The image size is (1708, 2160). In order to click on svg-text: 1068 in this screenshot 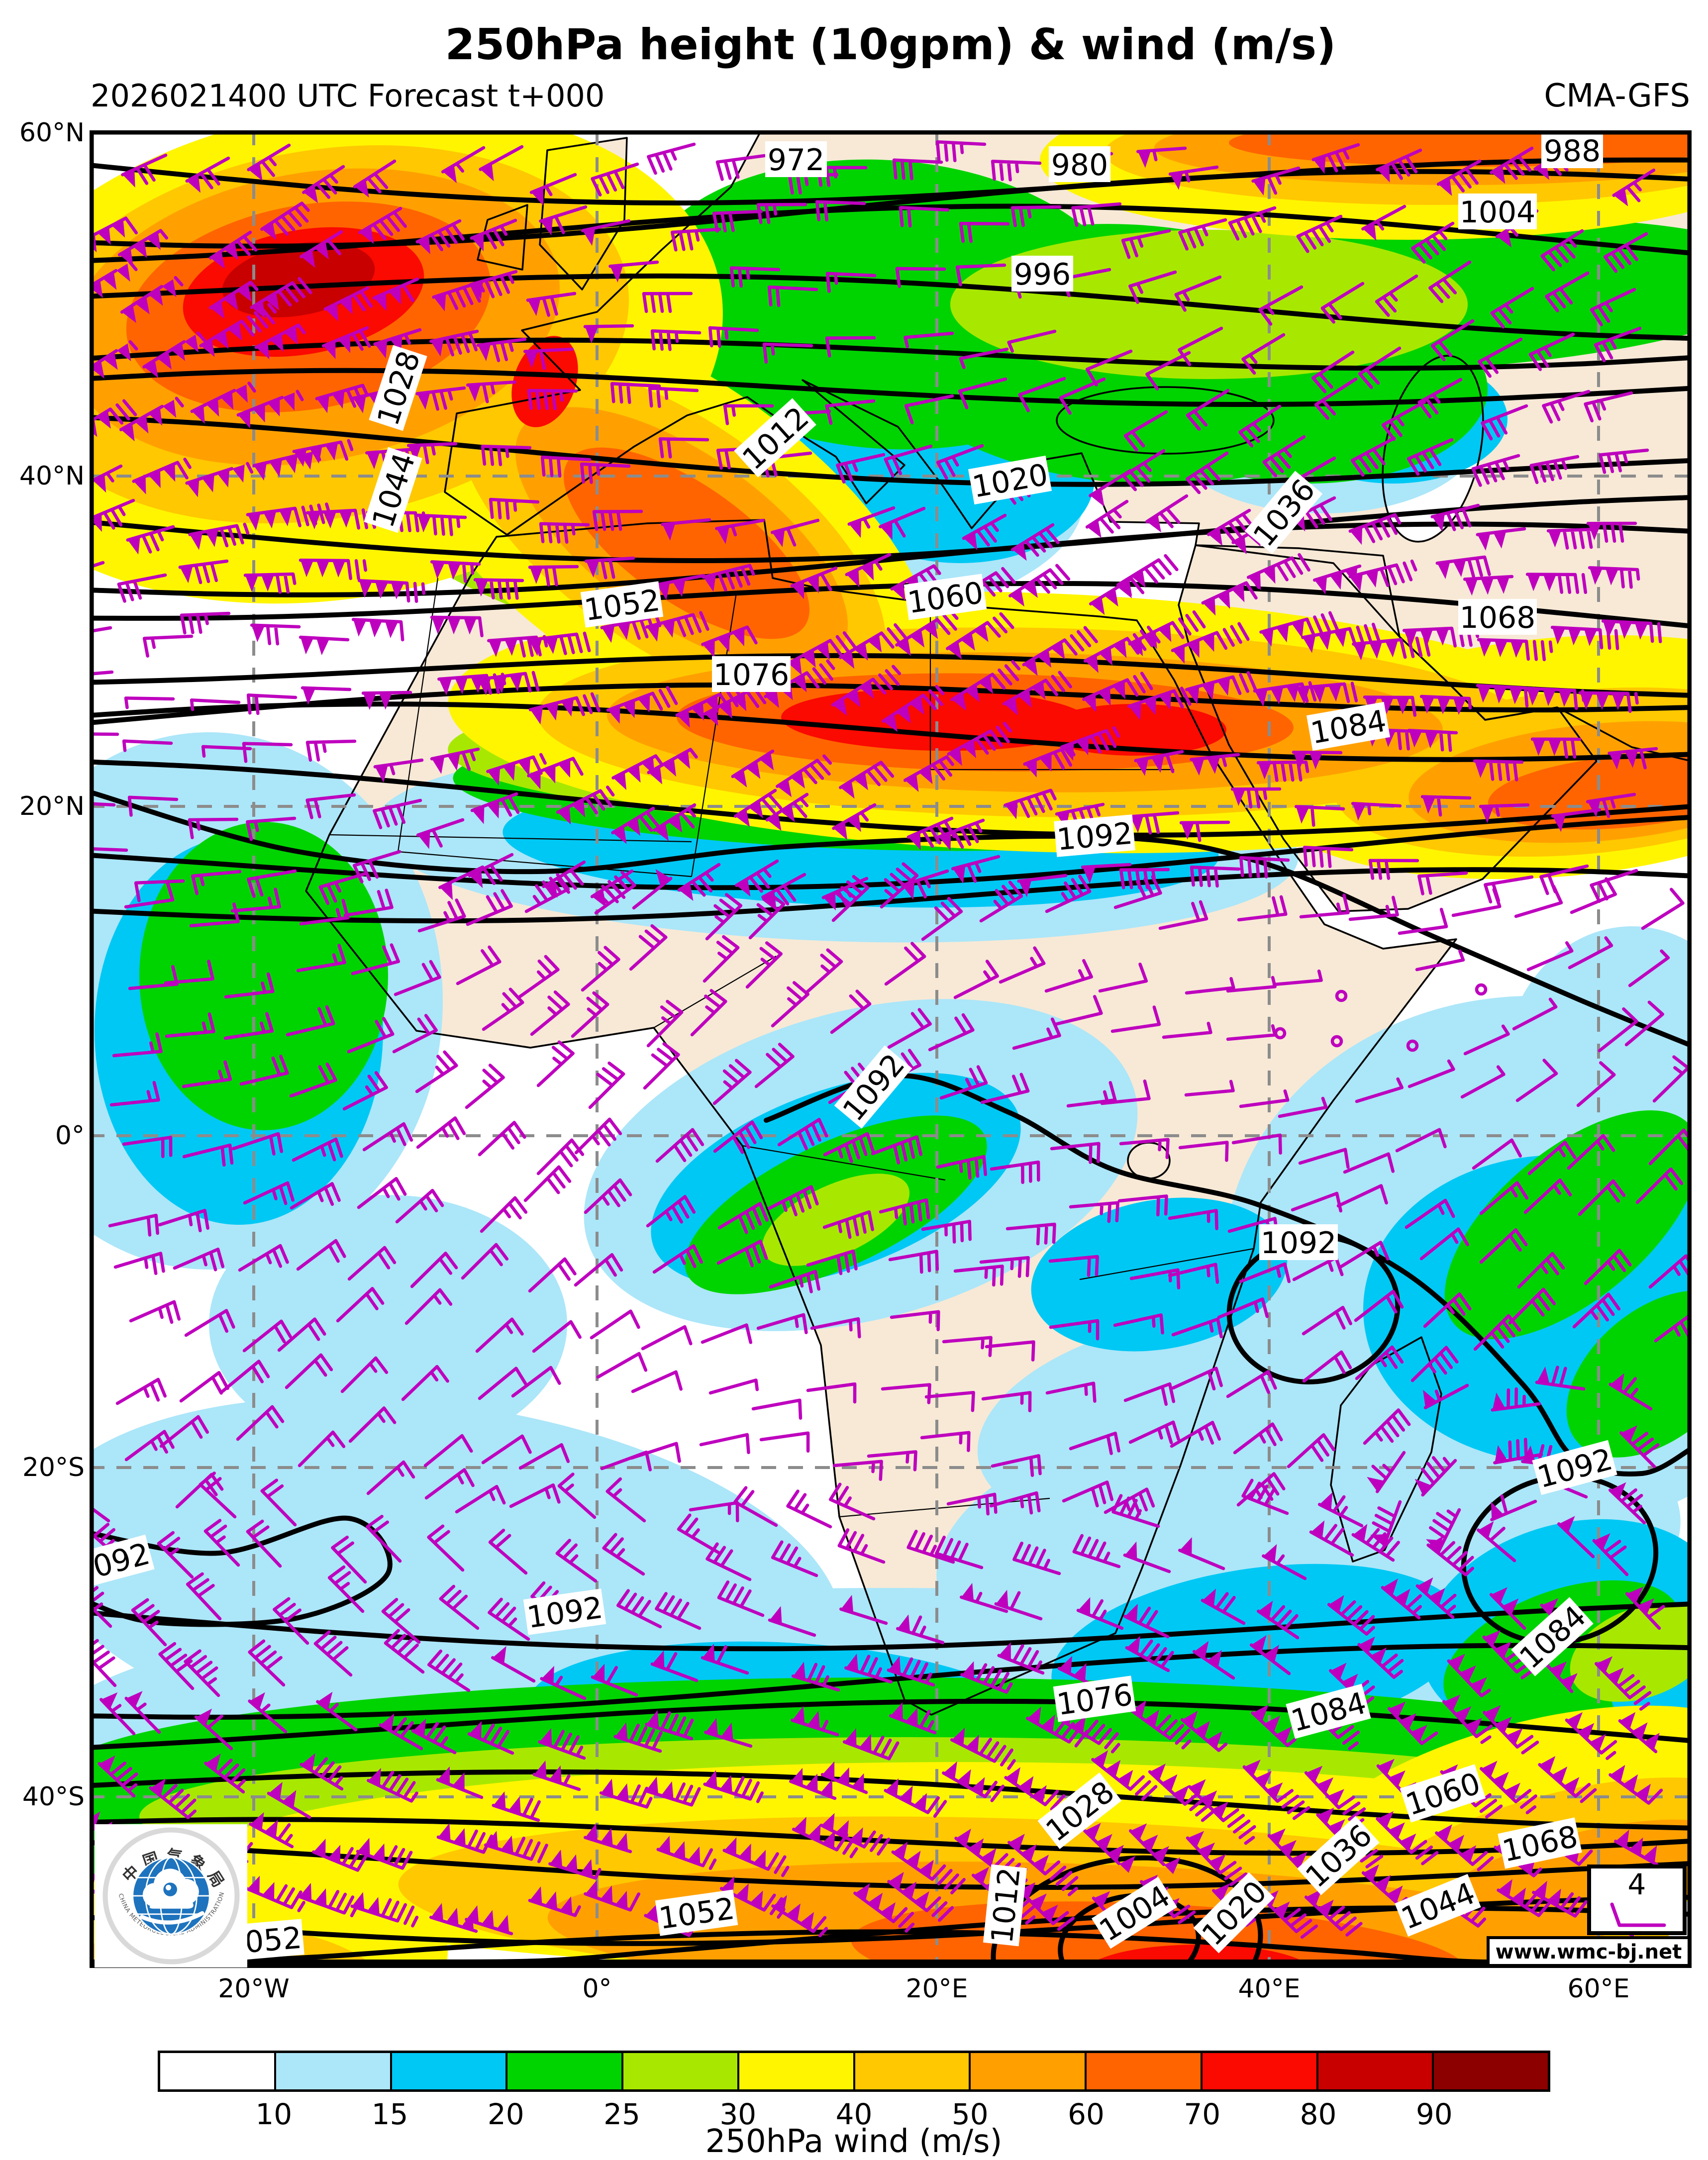, I will do `click(1498, 617)`.